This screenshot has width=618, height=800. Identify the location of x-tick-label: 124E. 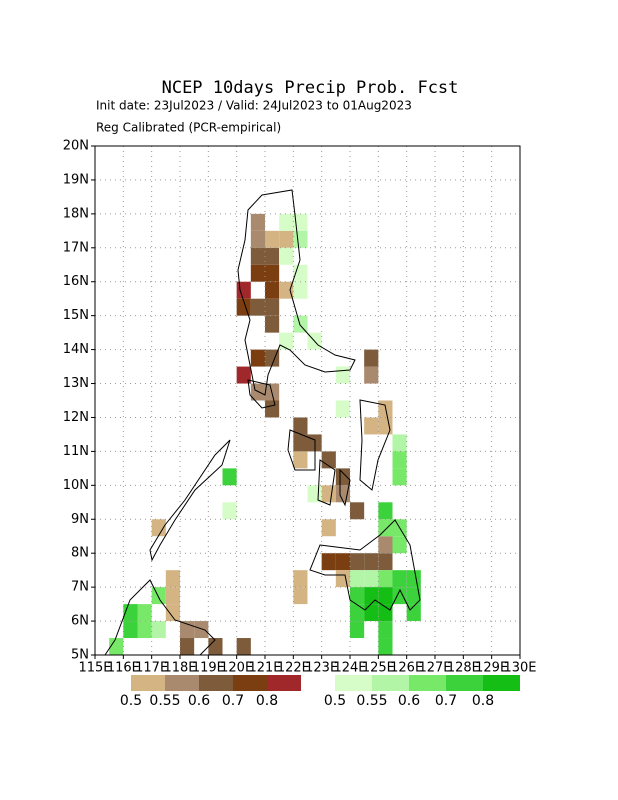
(349, 668).